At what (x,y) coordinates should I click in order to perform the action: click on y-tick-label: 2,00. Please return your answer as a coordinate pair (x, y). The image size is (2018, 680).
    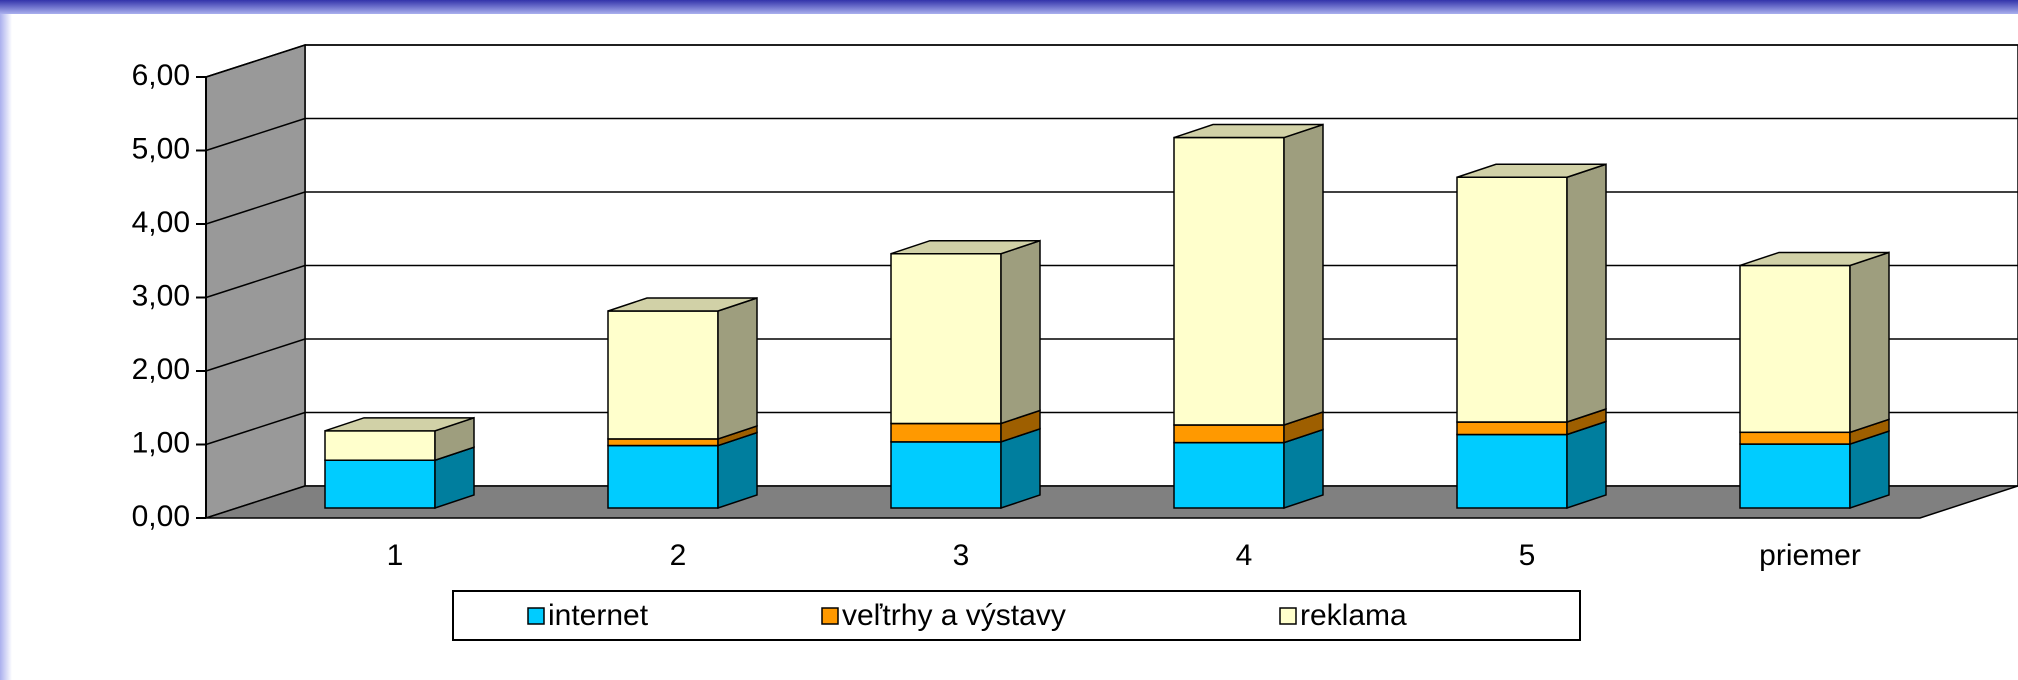
    Looking at the image, I should click on (161, 369).